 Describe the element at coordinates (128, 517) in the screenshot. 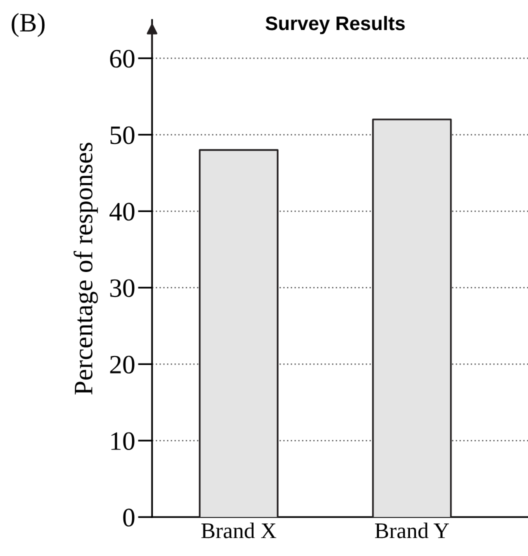

I see `y-tick-label: 0` at that location.